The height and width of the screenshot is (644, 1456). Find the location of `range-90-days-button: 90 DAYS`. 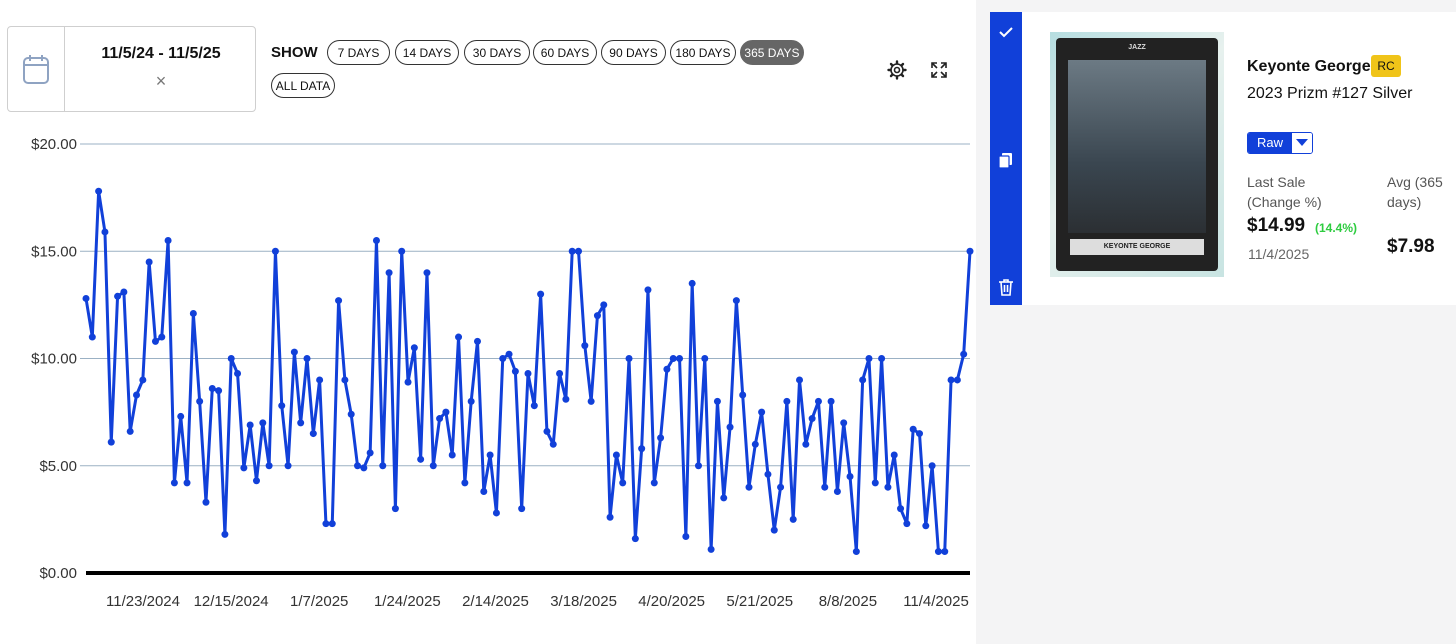

range-90-days-button: 90 DAYS is located at coordinates (633, 52).